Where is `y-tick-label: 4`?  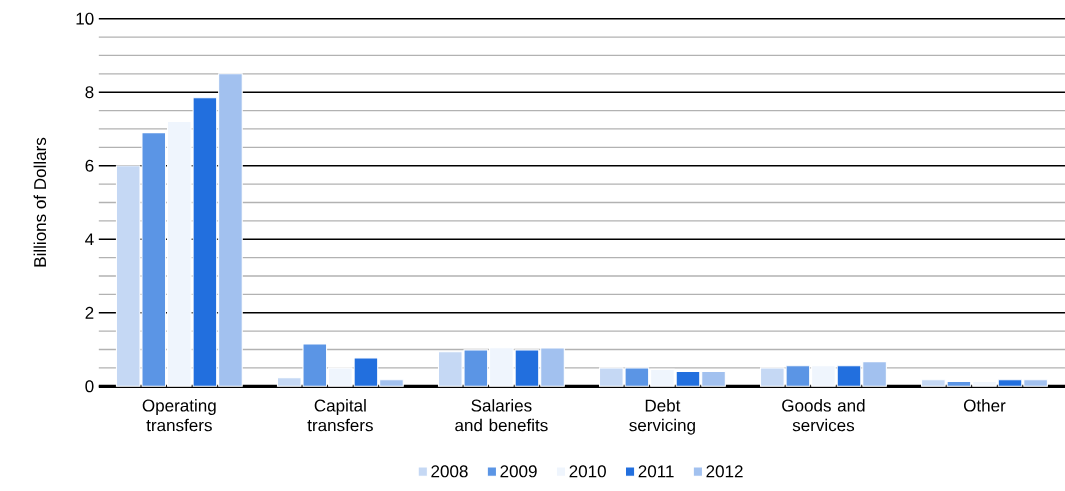
y-tick-label: 4 is located at coordinates (89, 239).